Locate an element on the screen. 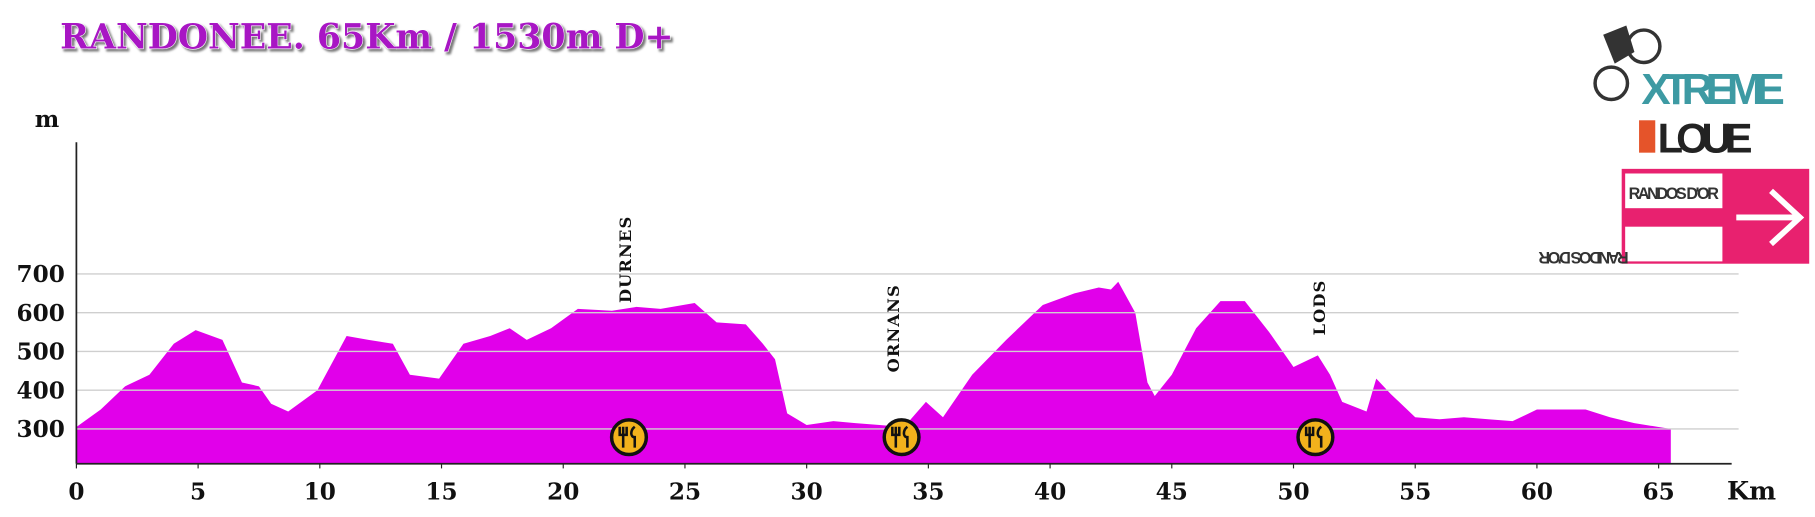 This screenshot has width=1815, height=517. y-tick-label: 700 is located at coordinates (41, 274).